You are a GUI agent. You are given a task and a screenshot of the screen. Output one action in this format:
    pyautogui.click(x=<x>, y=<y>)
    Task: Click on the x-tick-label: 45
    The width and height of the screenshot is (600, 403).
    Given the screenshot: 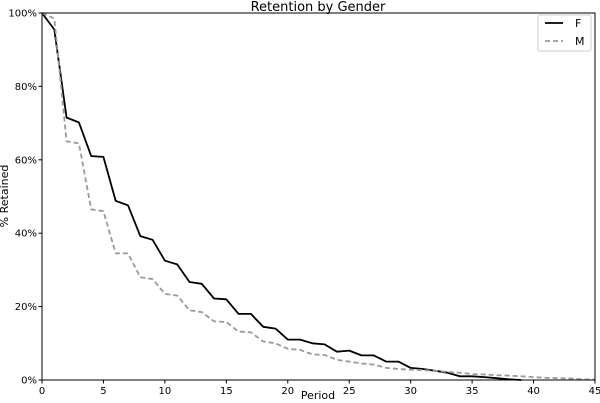 What is the action you would take?
    pyautogui.click(x=594, y=391)
    